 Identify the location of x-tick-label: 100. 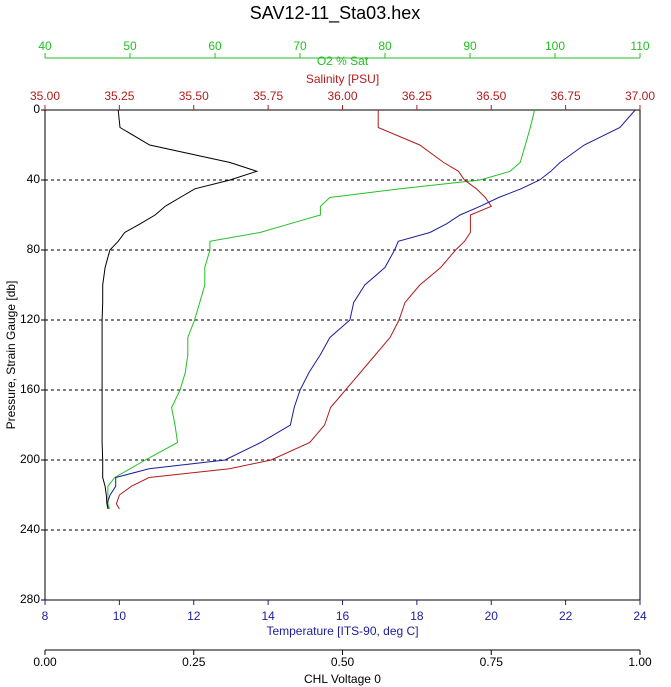
(555, 46).